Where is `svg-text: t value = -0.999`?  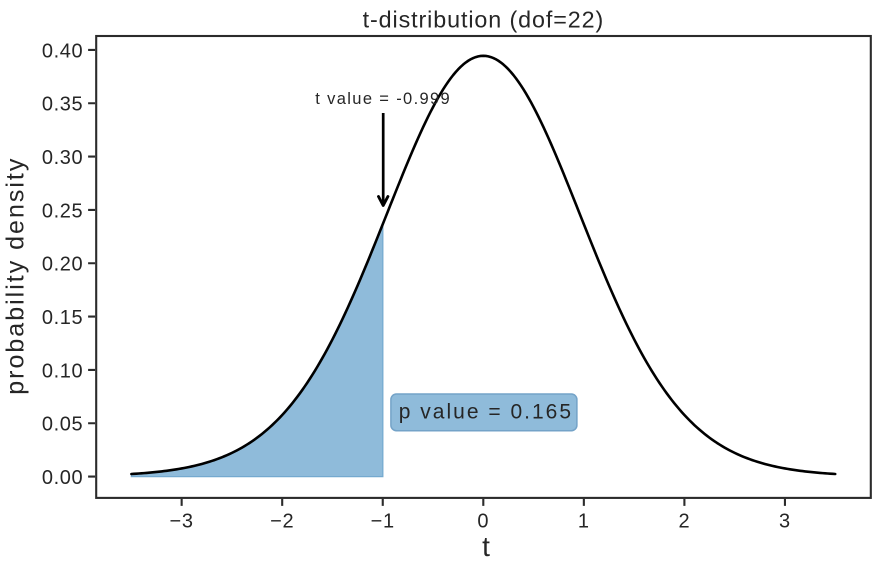
svg-text: t value = -0.999 is located at coordinates (383, 99).